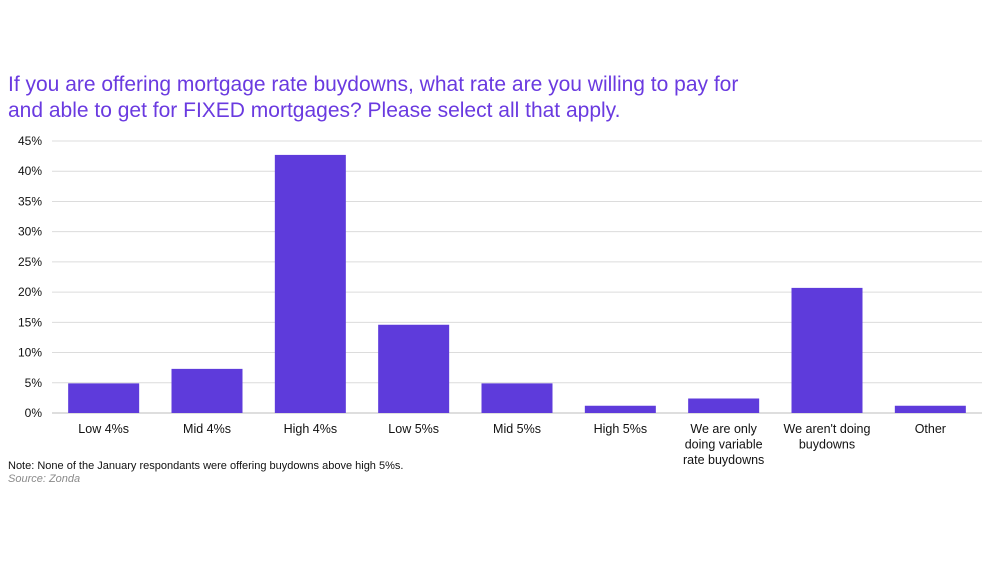  I want to click on x-category-label: High 5%s, so click(621, 429).